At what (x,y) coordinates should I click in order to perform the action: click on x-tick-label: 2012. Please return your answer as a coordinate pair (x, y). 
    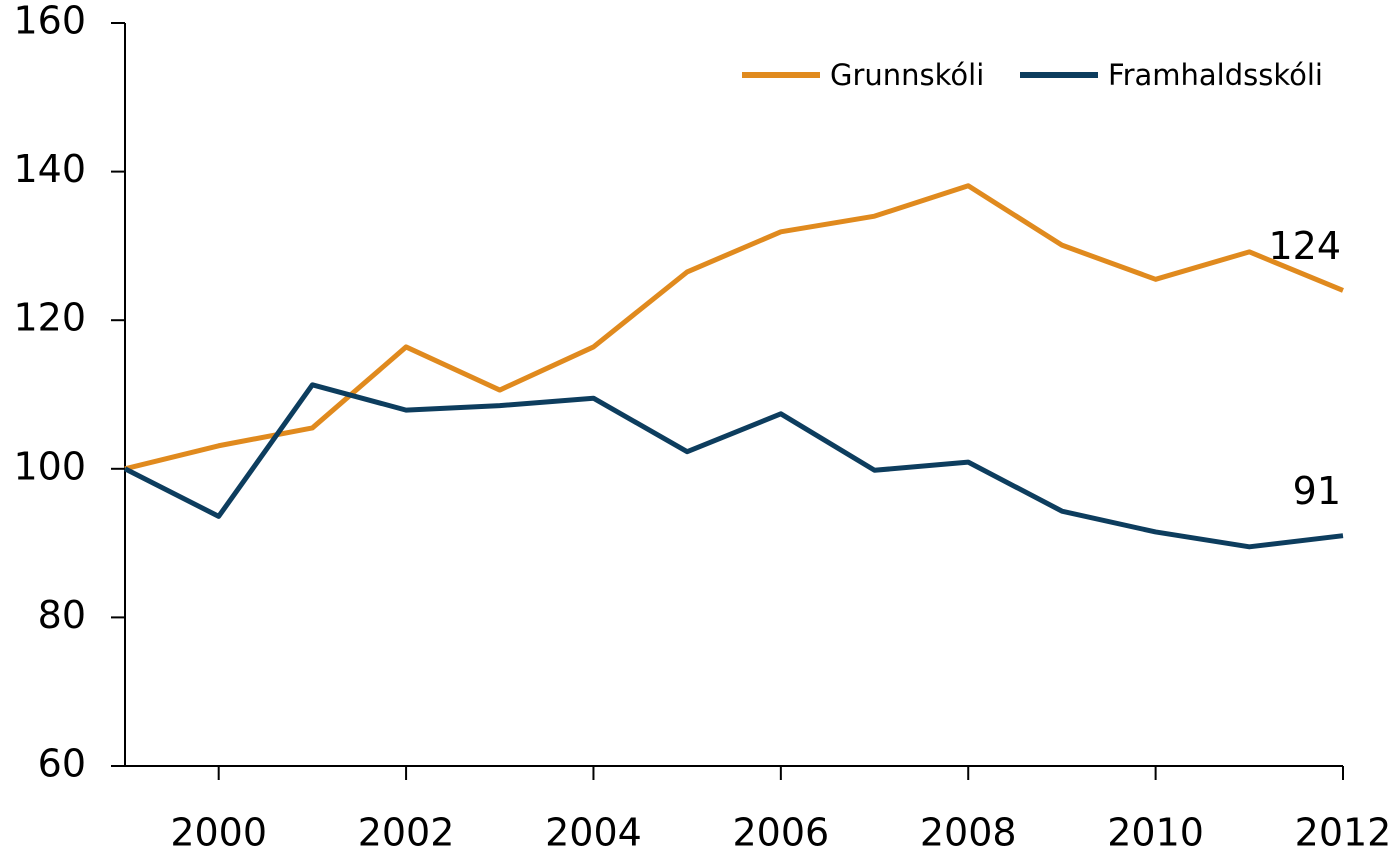
    Looking at the image, I should click on (1343, 833).